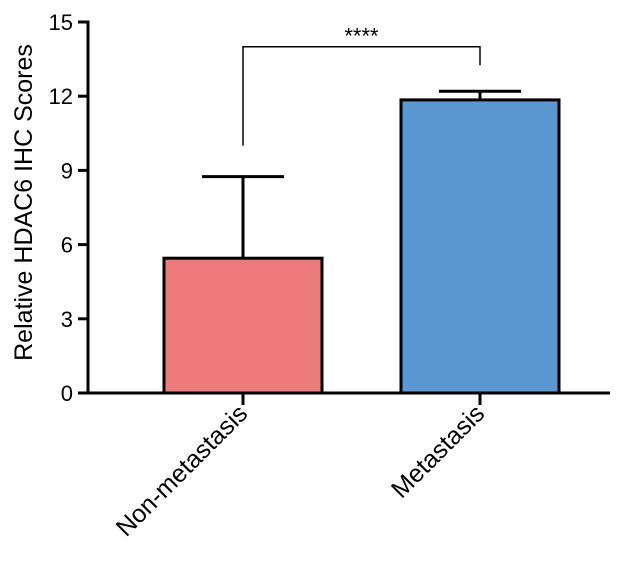 The width and height of the screenshot is (636, 575). What do you see at coordinates (480, 246) in the screenshot?
I see `bar-metastasis` at bounding box center [480, 246].